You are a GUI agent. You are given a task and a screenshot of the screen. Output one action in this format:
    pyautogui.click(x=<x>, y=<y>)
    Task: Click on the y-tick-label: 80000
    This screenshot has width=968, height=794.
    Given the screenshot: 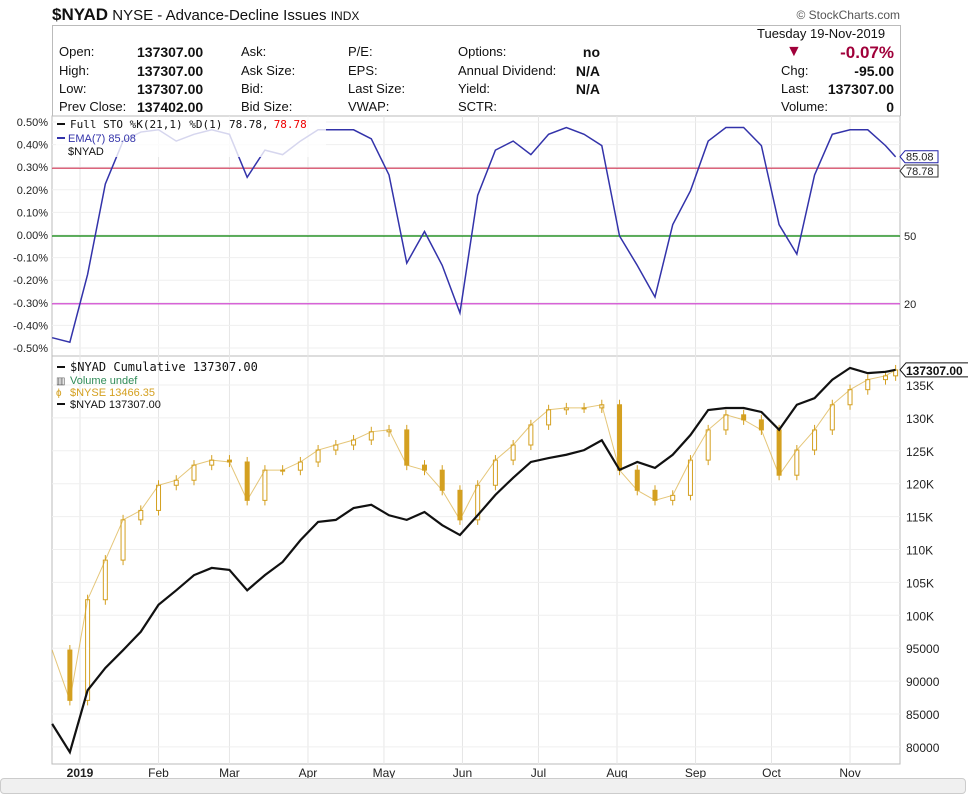 What is the action you would take?
    pyautogui.click(x=923, y=748)
    